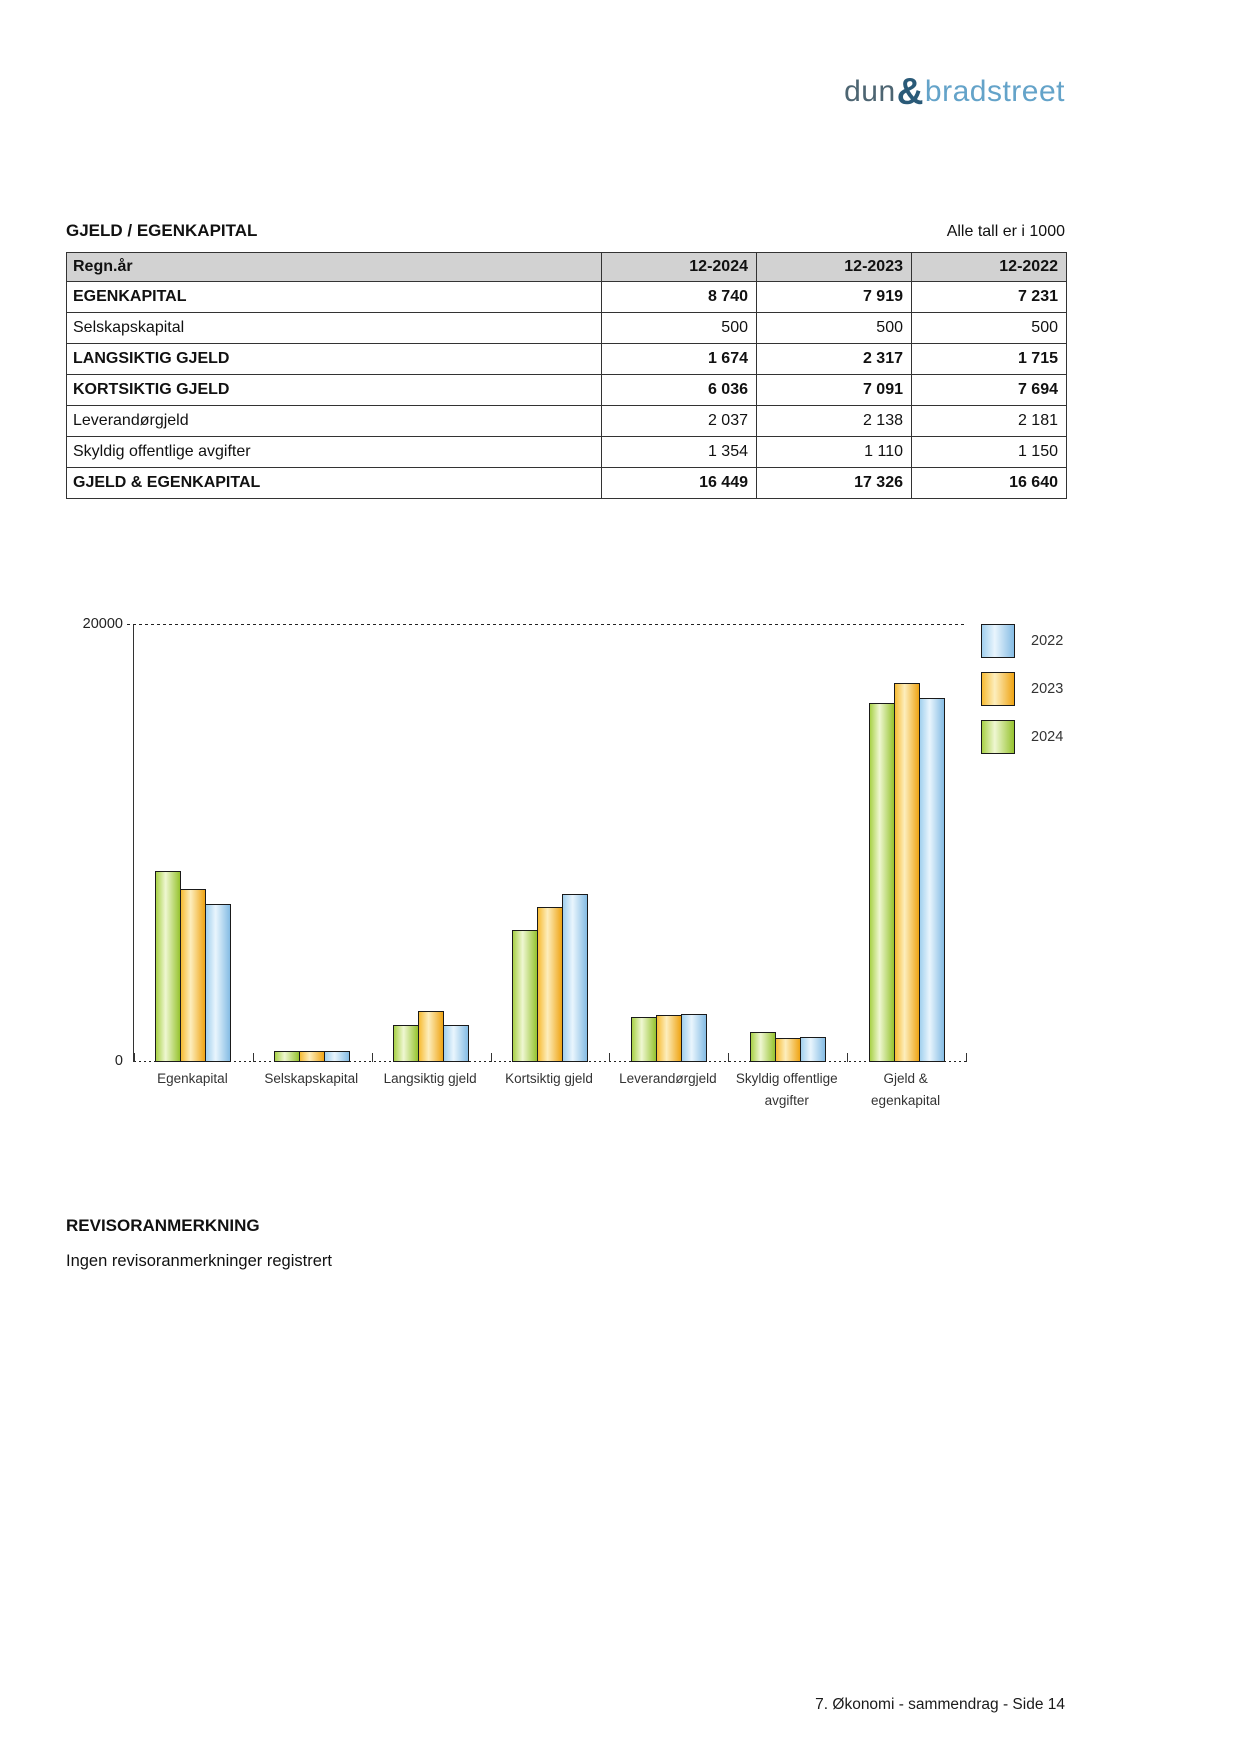  What do you see at coordinates (787, 1050) in the screenshot?
I see `bar-2023-skyldig-offentlige` at bounding box center [787, 1050].